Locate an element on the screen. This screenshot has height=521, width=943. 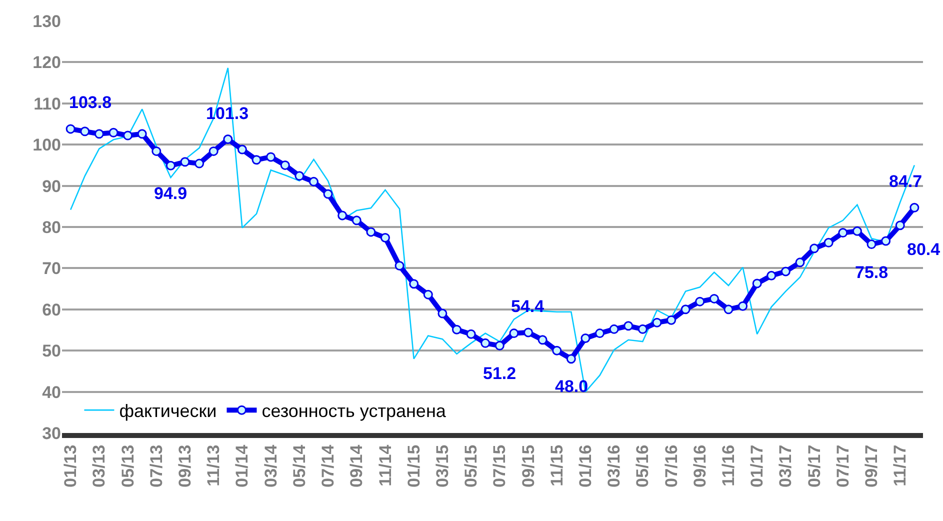
x-tick-label: 09/14 is located at coordinates (356, 466).